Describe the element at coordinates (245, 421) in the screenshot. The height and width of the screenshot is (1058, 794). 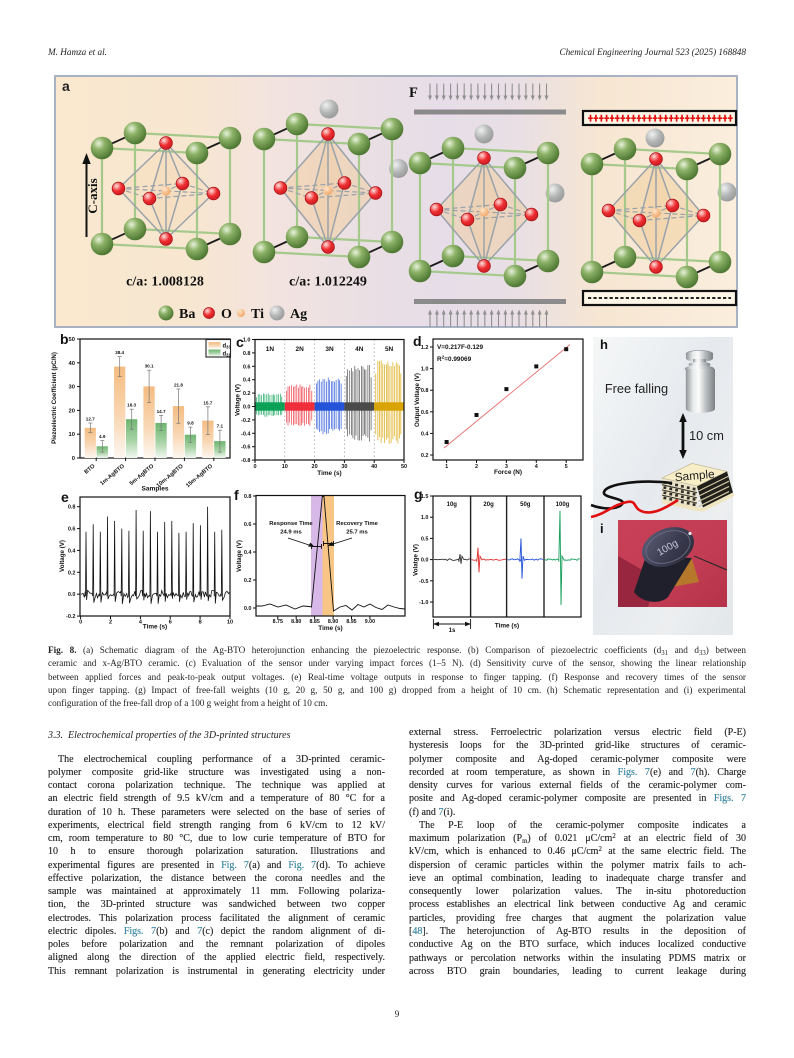
I see `svg-text: -0.2` at that location.